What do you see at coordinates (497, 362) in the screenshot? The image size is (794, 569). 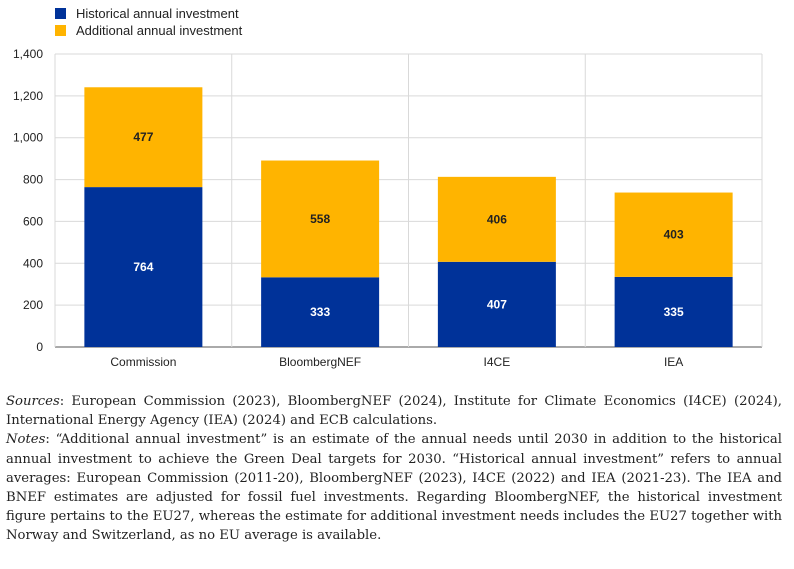 I see `x-tick-label: I4CE` at bounding box center [497, 362].